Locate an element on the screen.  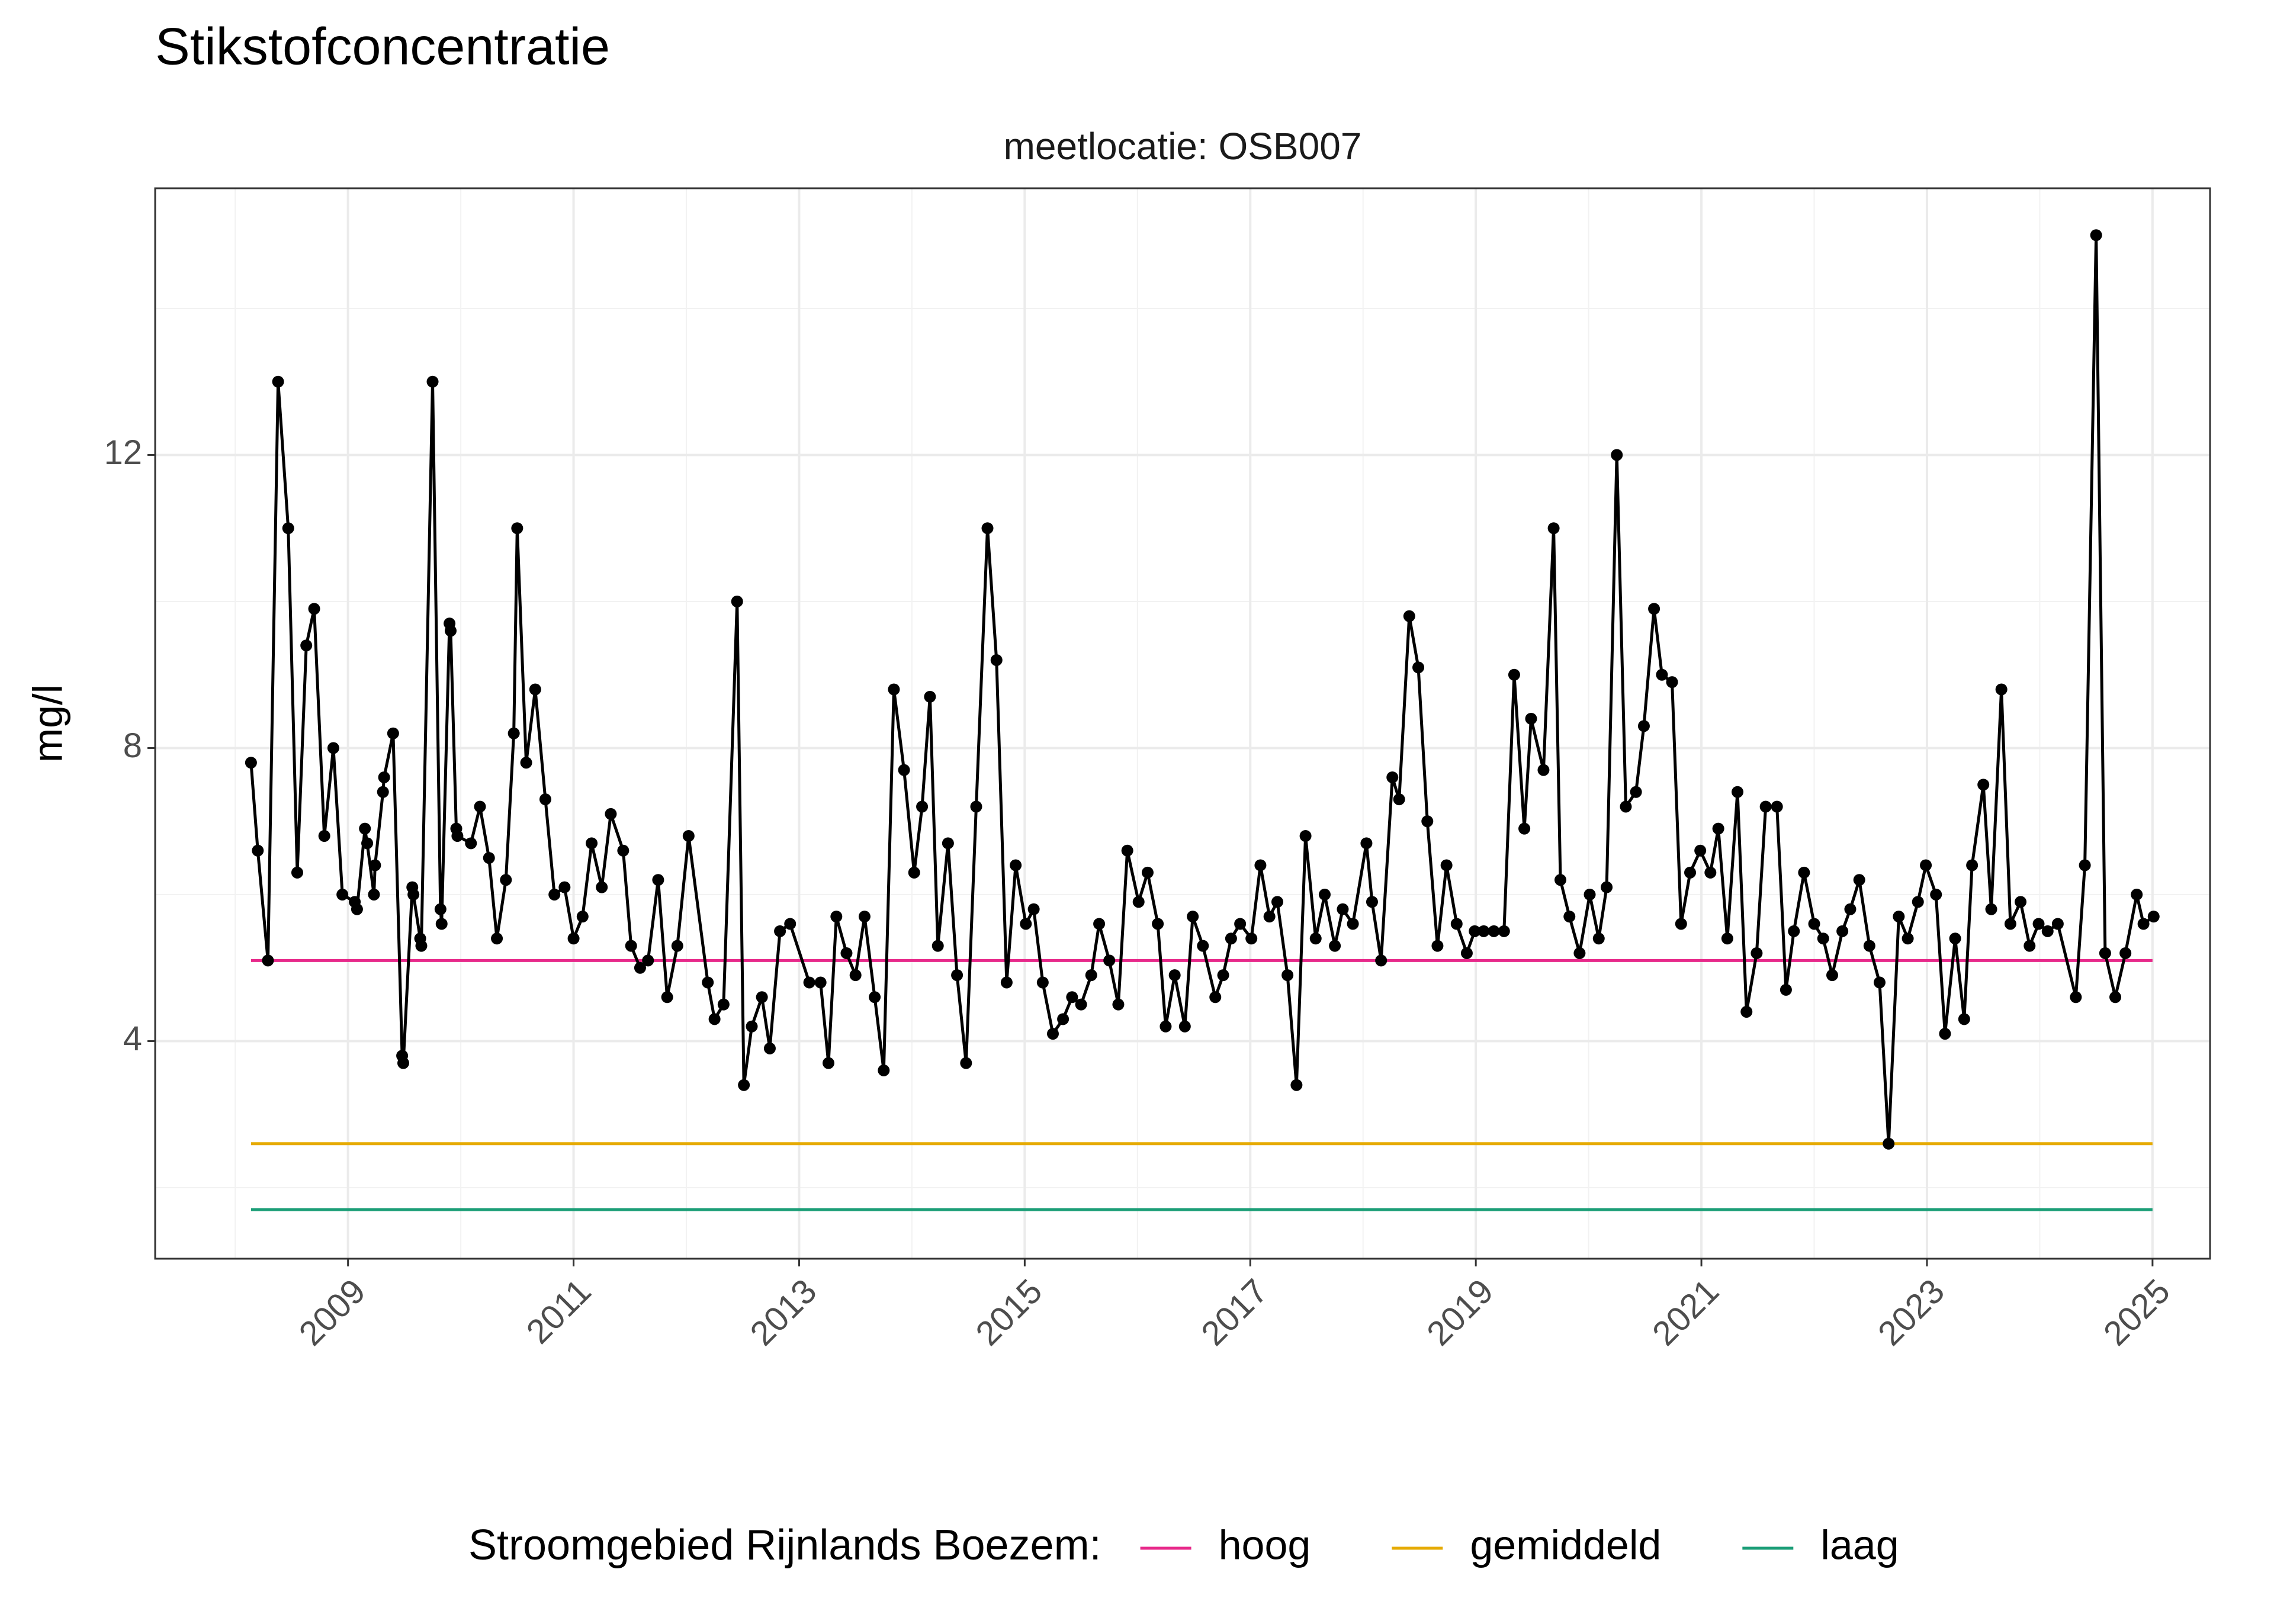
legend-label: hoog is located at coordinates (1265, 1545).